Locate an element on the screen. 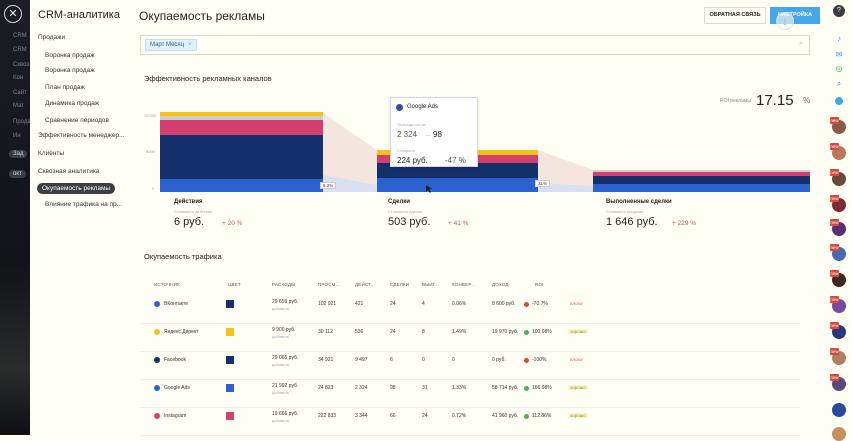 Image resolution: width=852 pixels, height=441 pixels. tooltip-arrow: → is located at coordinates (428, 134).